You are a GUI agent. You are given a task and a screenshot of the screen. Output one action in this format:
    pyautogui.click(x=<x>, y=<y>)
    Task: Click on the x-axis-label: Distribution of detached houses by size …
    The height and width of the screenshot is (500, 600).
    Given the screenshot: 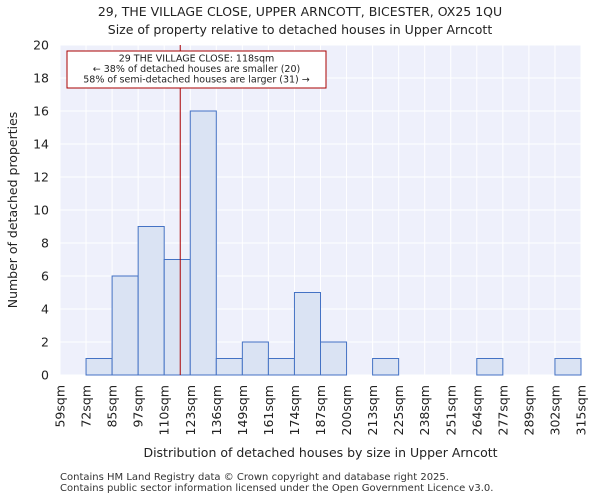 What is the action you would take?
    pyautogui.click(x=320, y=452)
    